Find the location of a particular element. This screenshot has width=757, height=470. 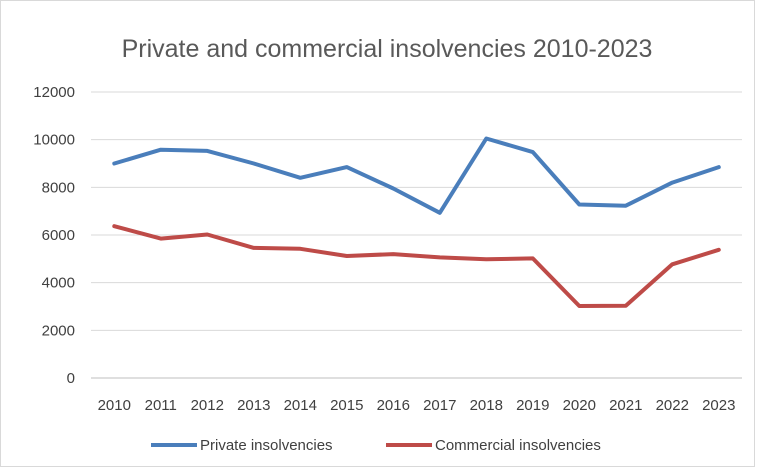

y-axis-ticks: 0 2000 4000 6000 8000 10000 12000 is located at coordinates (54, 235).